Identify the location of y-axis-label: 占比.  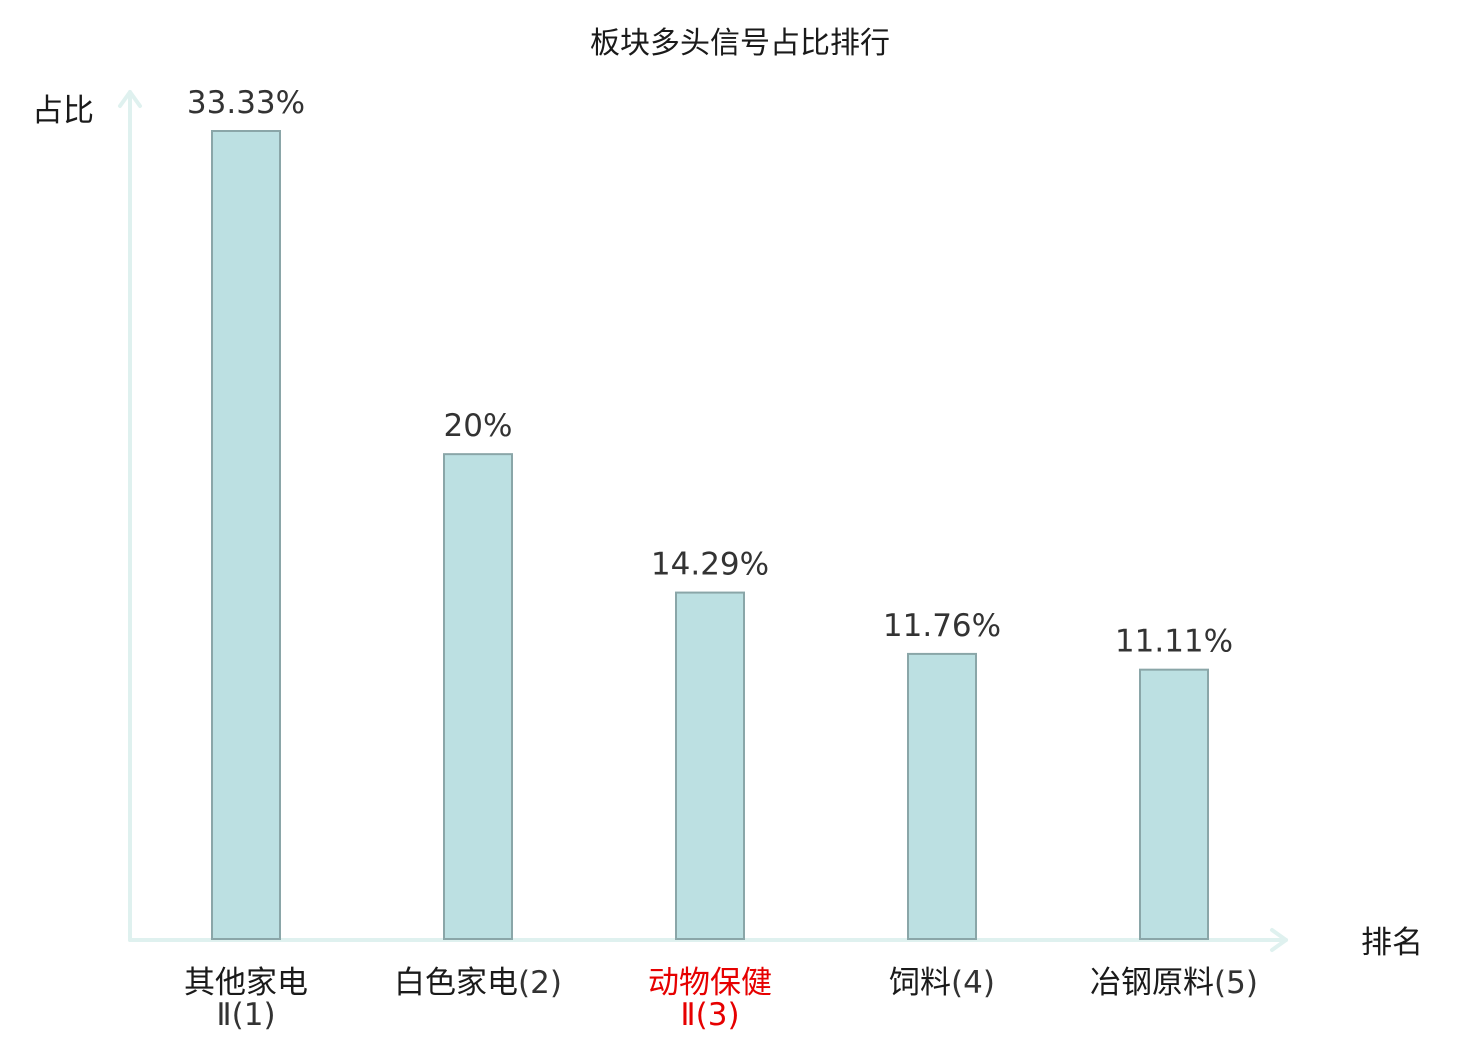
(63, 111).